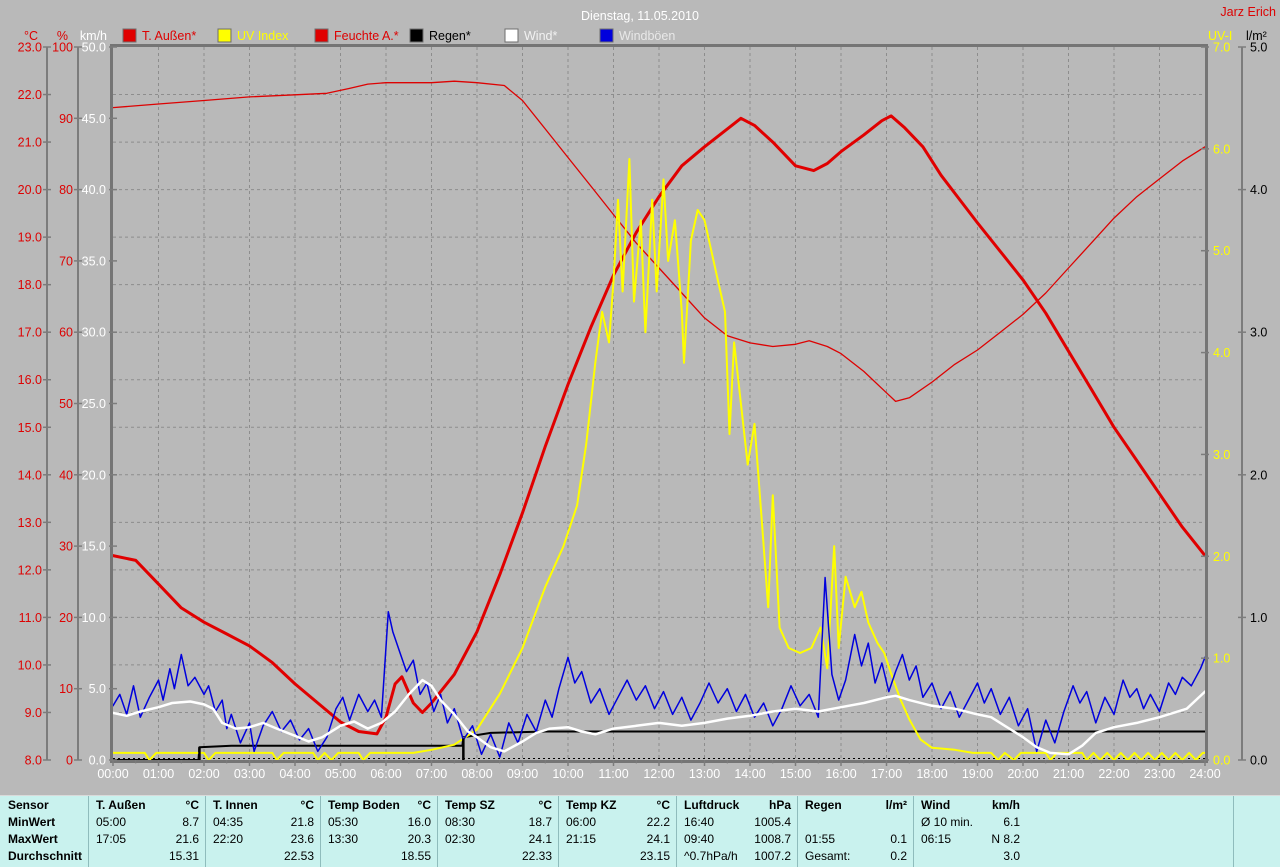  I want to click on hum-tick-label: 90, so click(66, 119).